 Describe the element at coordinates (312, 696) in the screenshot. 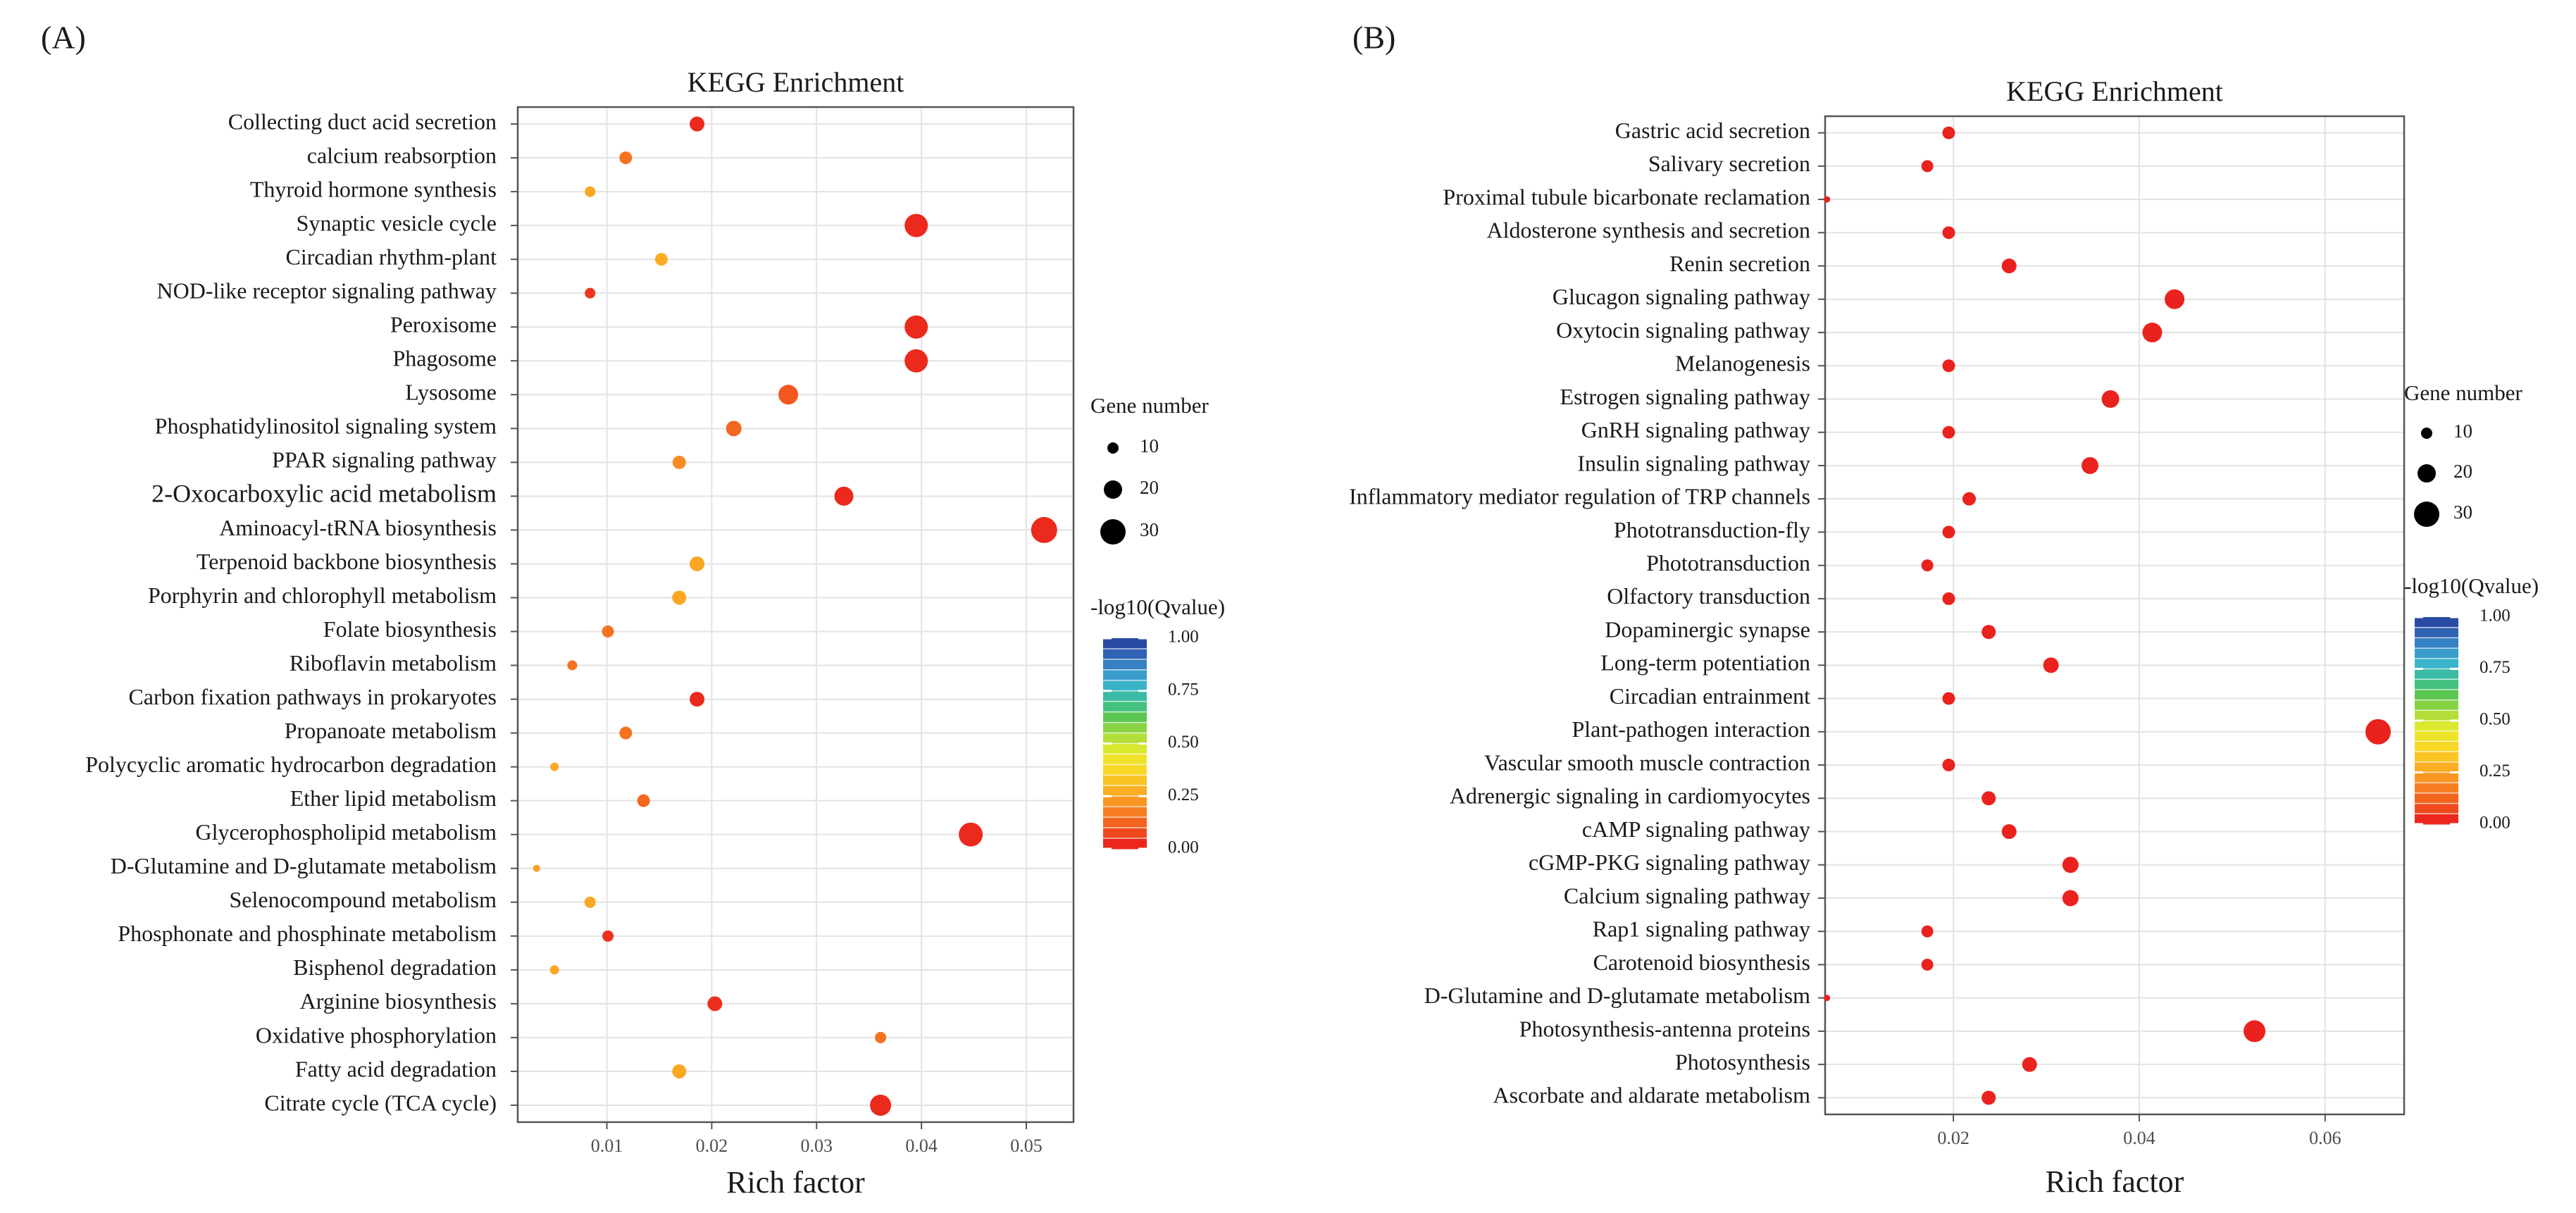

I see `y-tick-label: Carbon fixation pathways in prokaryotes` at that location.